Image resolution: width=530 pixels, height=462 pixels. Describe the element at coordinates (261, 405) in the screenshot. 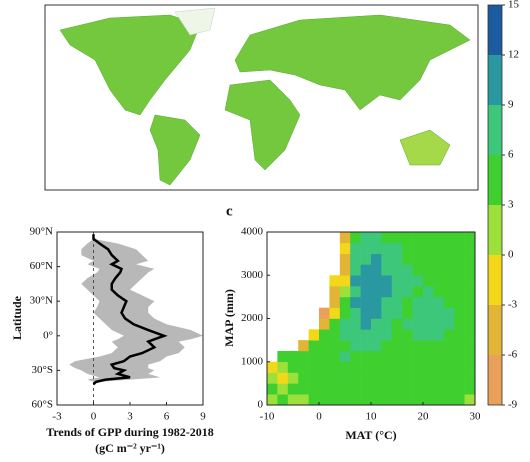

I see `y-tick-label: 0` at that location.